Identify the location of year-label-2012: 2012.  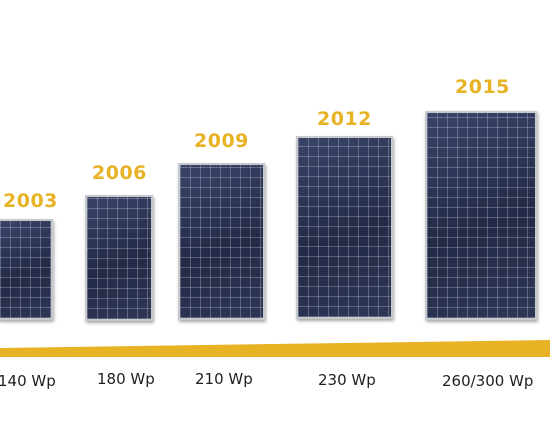
(344, 119).